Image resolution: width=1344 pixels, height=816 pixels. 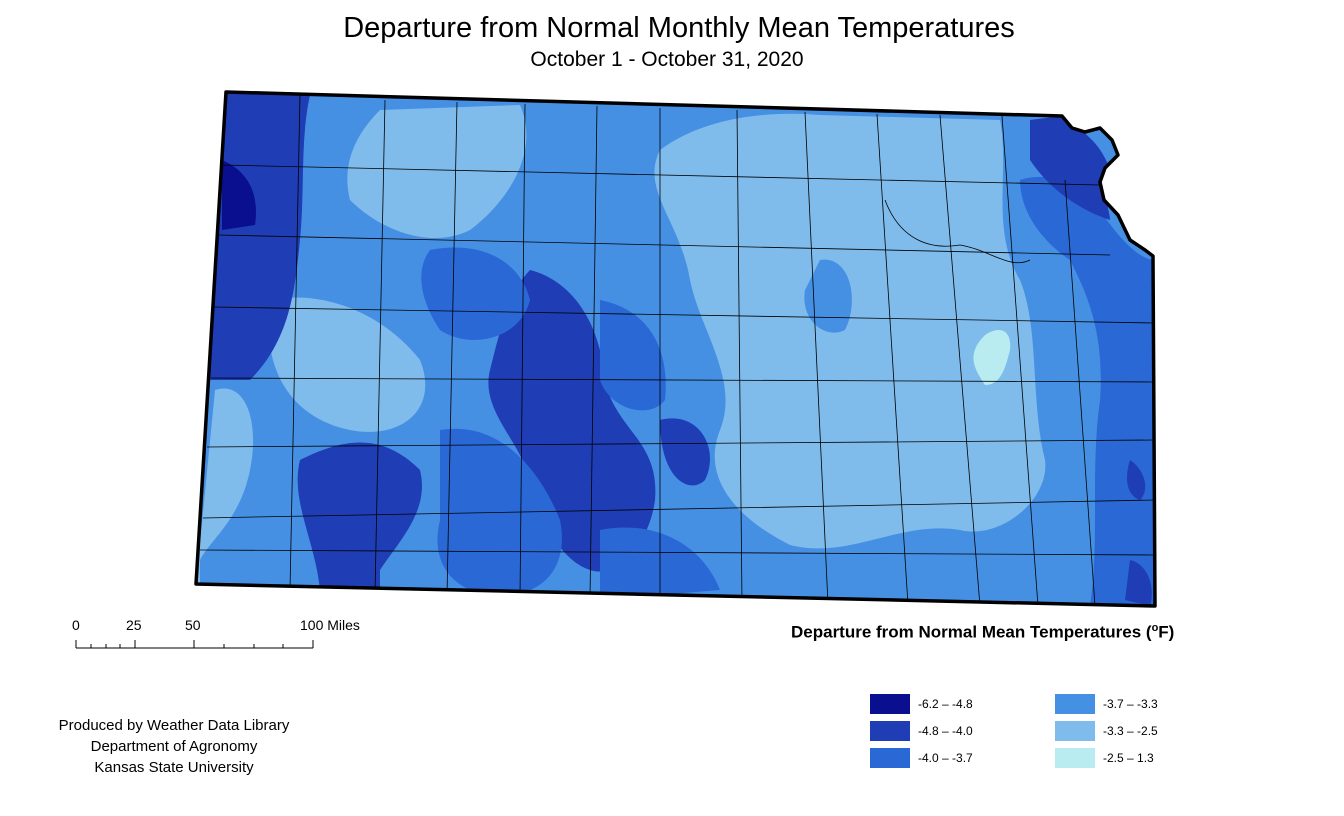 What do you see at coordinates (1155, 628) in the screenshot?
I see `legend-title-degree: o` at bounding box center [1155, 628].